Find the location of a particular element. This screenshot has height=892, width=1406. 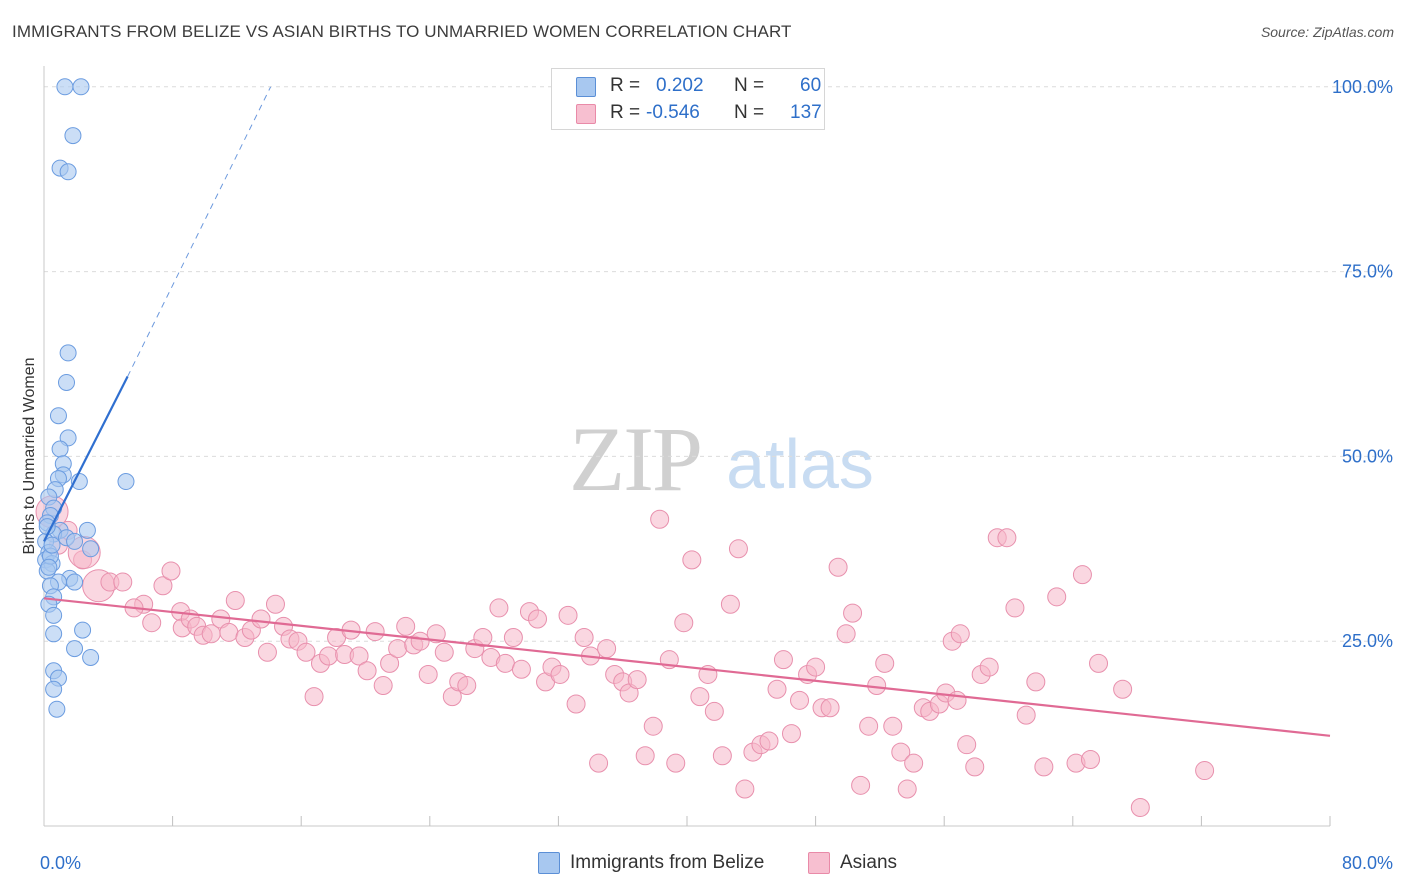

belize-swatch is located at coordinates (586, 87).